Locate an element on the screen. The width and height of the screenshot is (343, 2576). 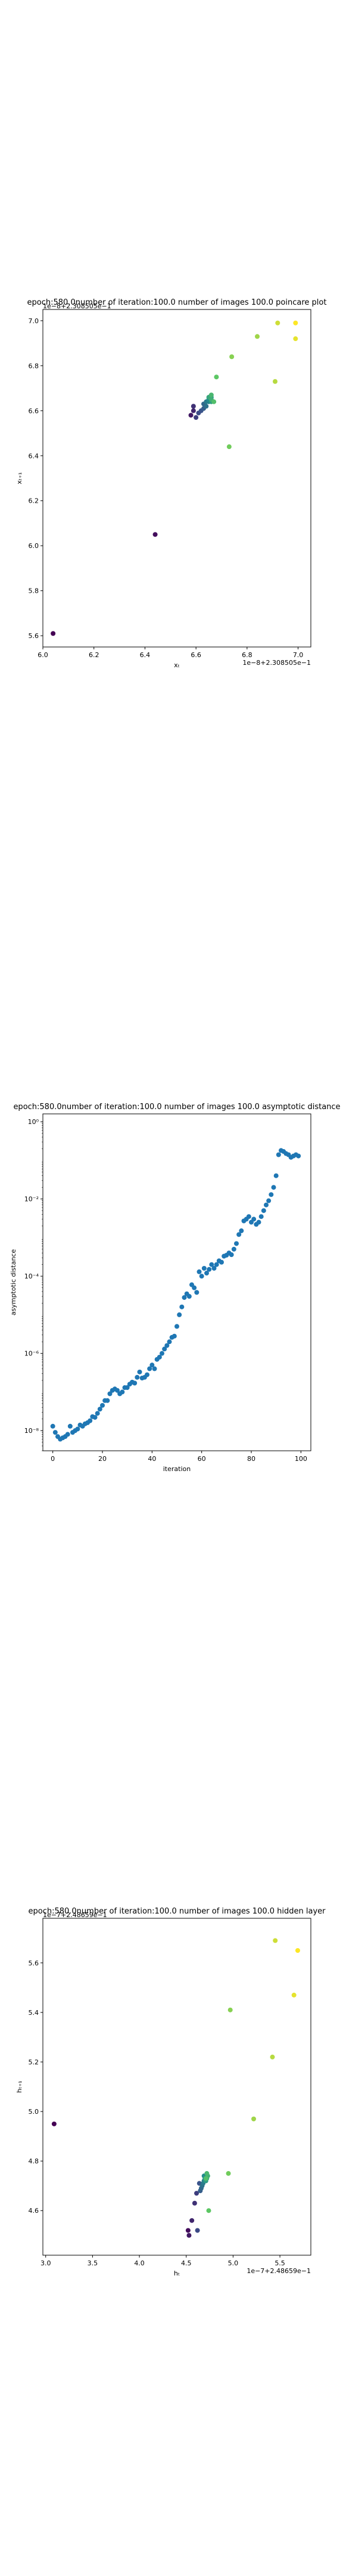
x-tick-label: 6.8 is located at coordinates (247, 655).